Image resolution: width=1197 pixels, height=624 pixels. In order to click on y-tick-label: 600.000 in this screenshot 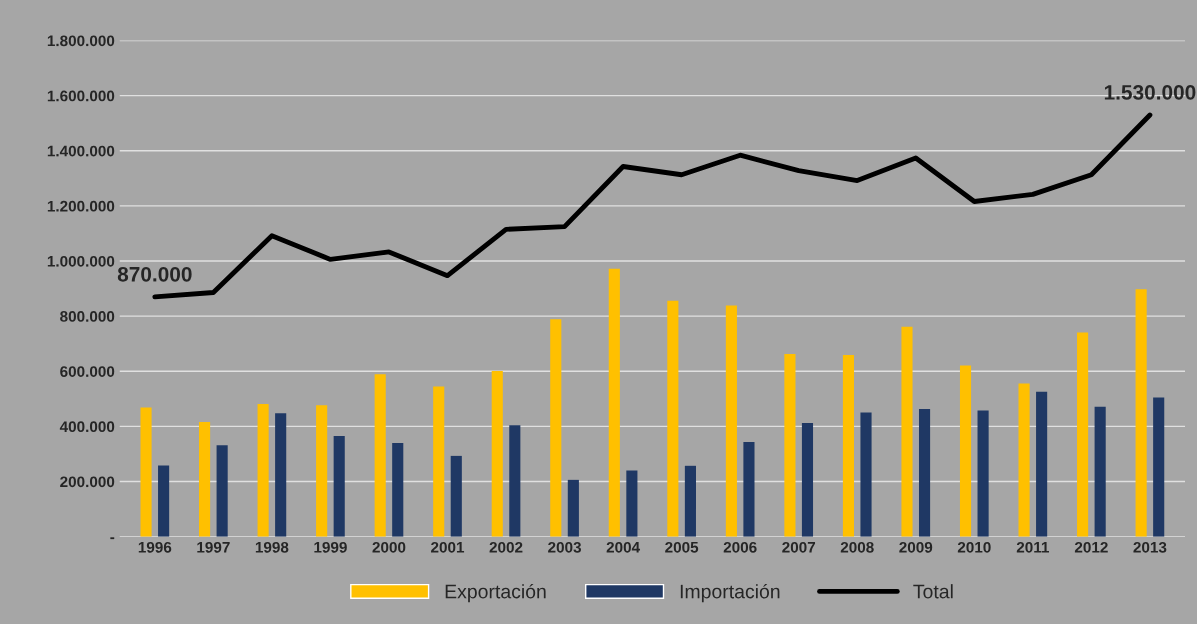, I will do `click(87, 371)`.